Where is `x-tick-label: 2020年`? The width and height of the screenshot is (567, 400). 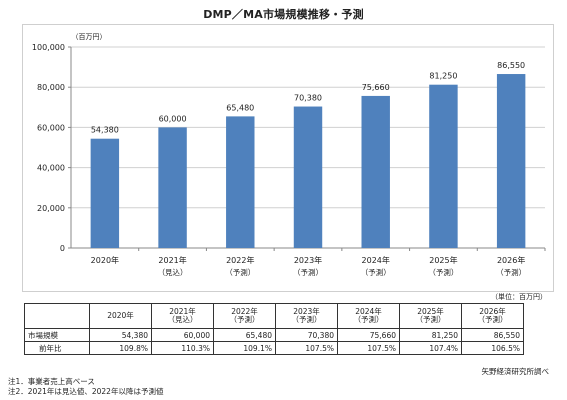 x-tick-label: 2020年 is located at coordinates (105, 260).